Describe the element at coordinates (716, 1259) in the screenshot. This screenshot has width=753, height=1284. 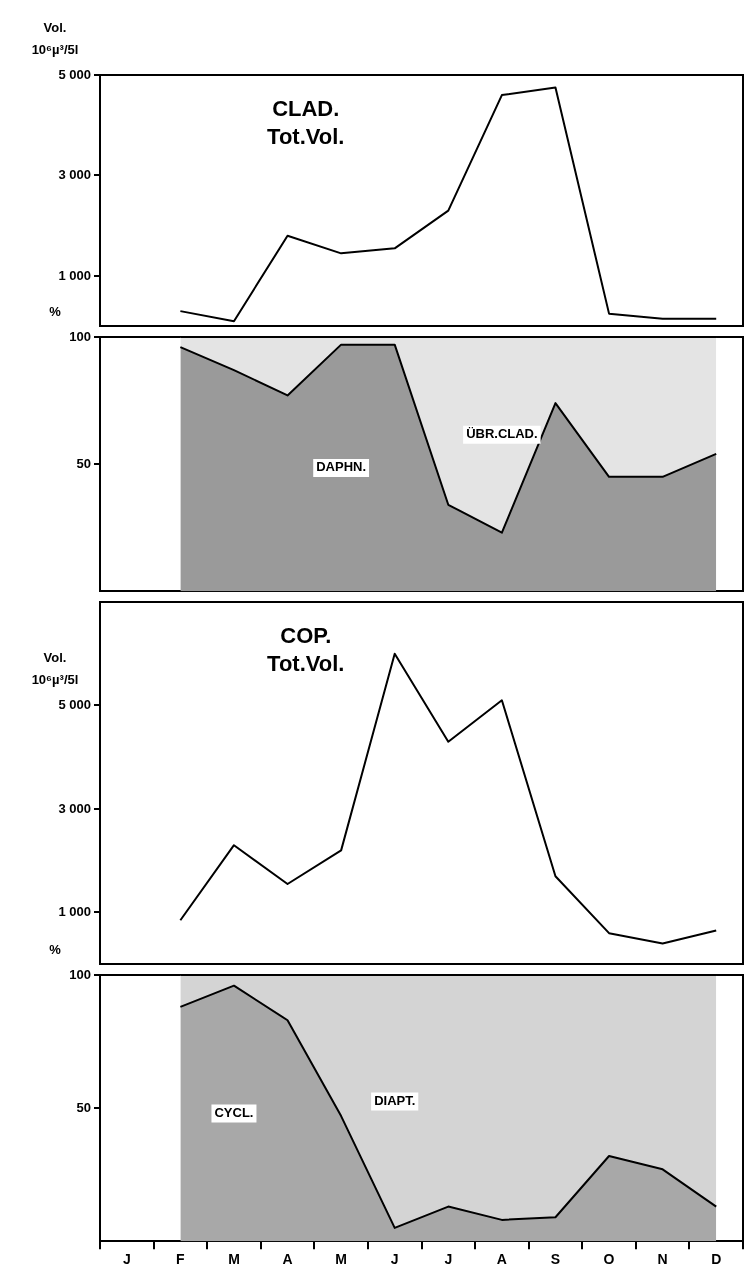
I see `x-tick-label: D` at that location.